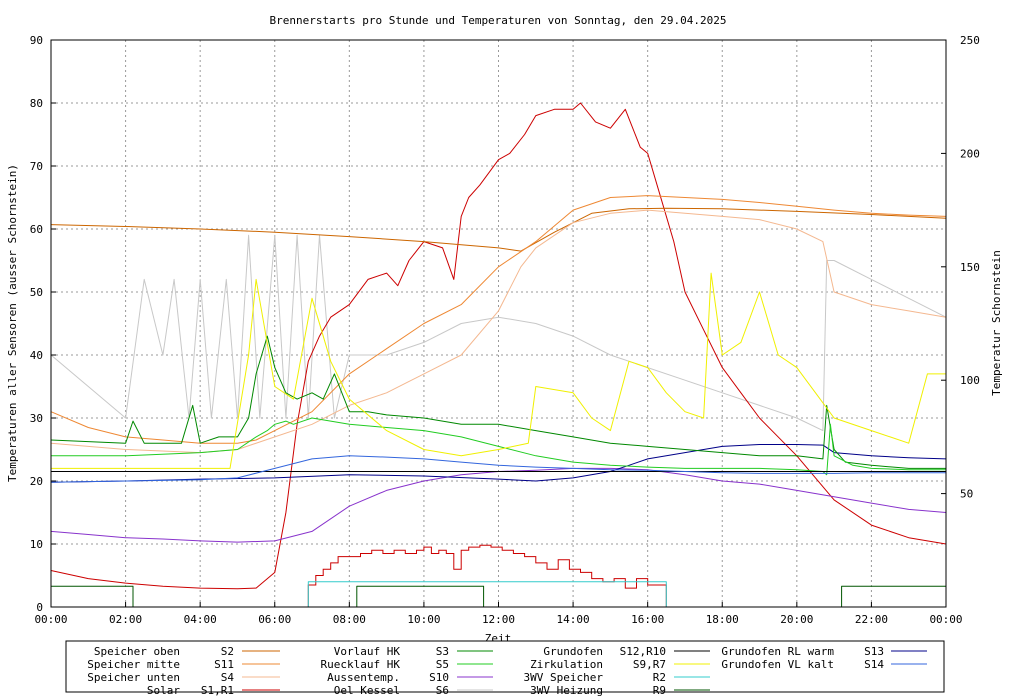 This screenshot has width=1024, height=700. Describe the element at coordinates (874, 651) in the screenshot. I see `legend-code-grundofen-rl-warm: S13` at that location.